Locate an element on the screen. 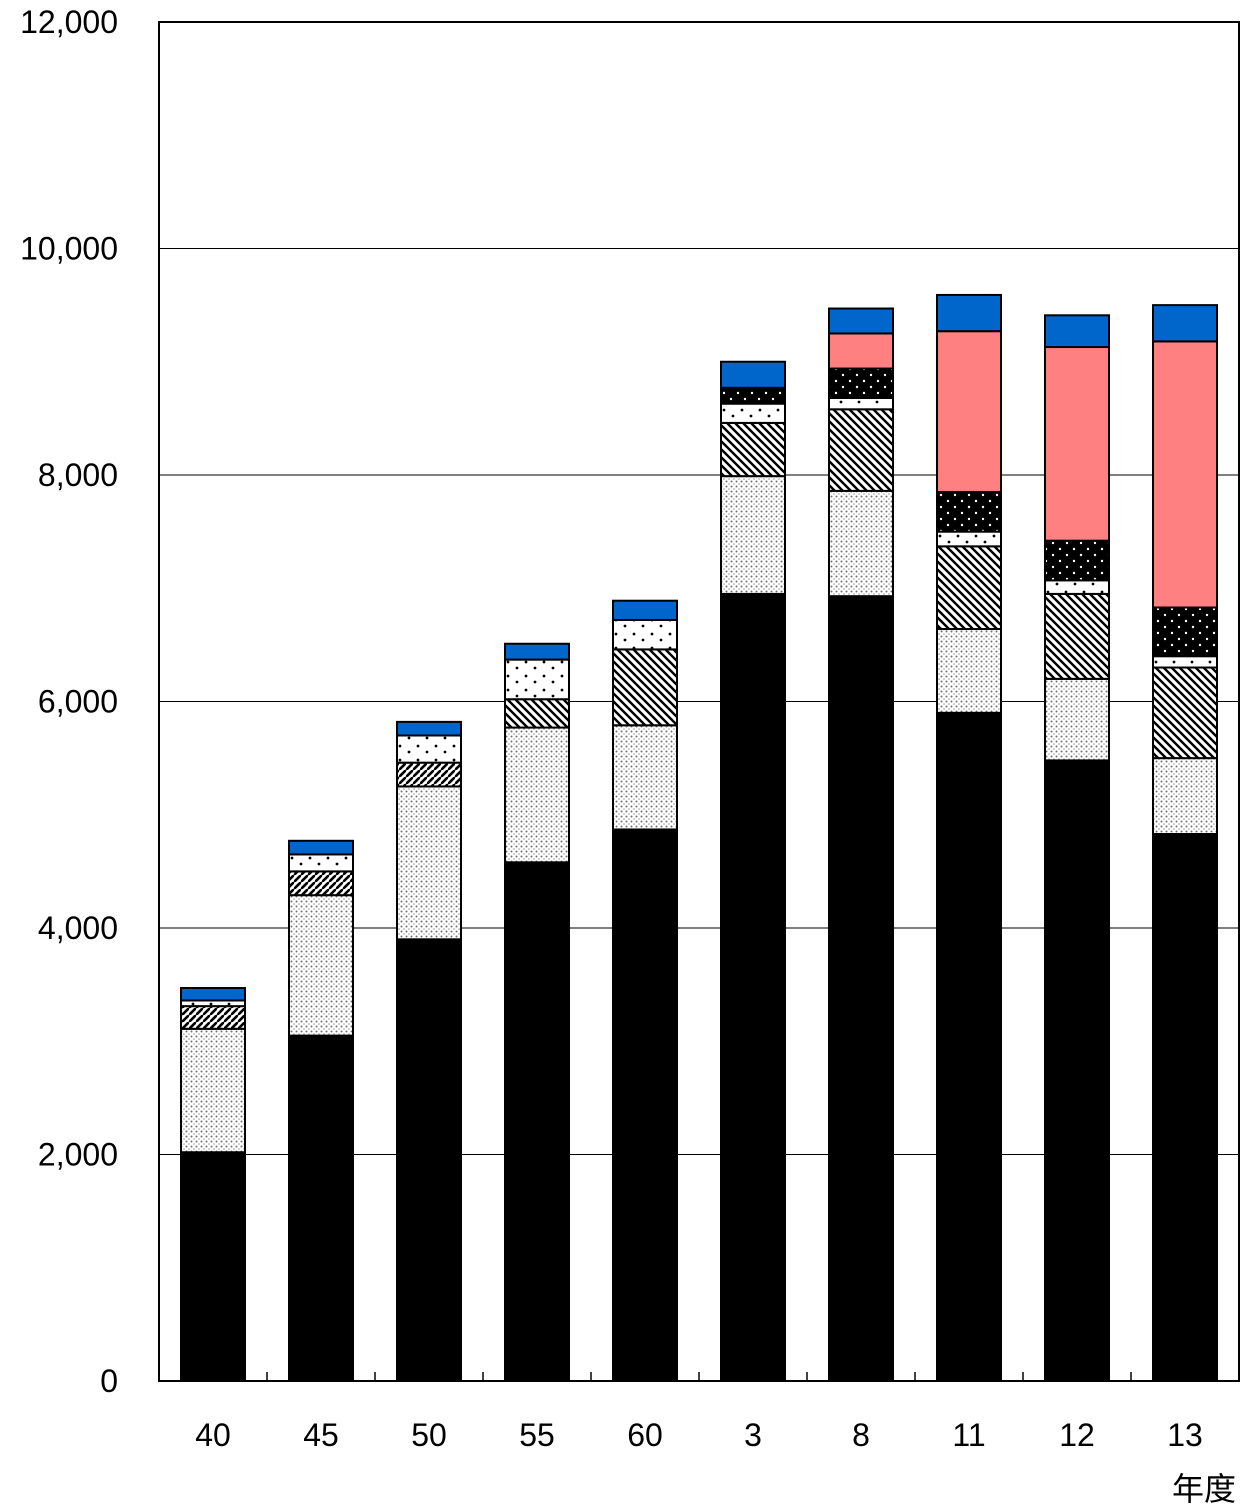  y-axis-tick-labels: 0 2,000 4,000 6,000 8,000 10,000 12,000 is located at coordinates (69, 701).